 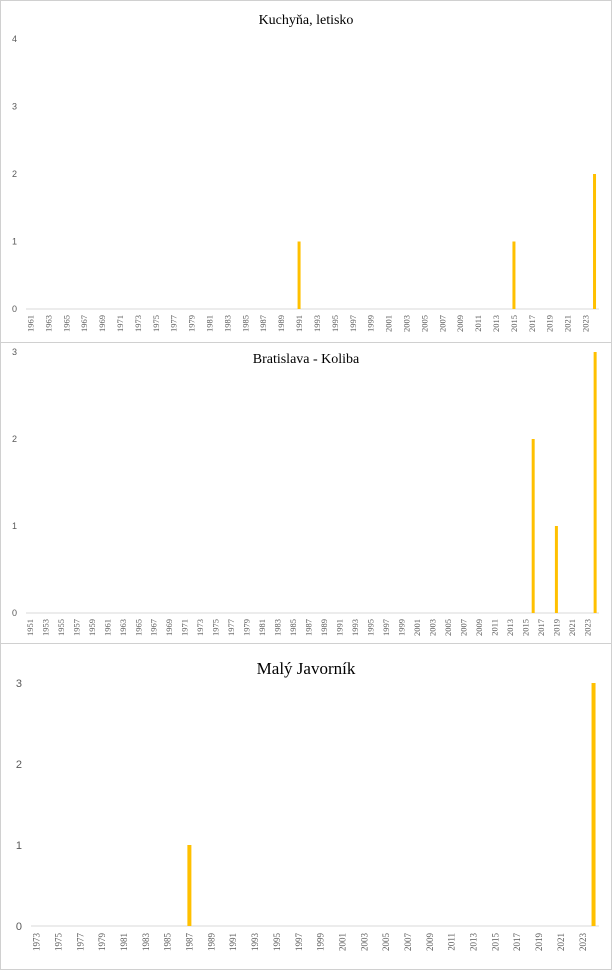 I want to click on bar-2015, so click(x=514, y=275).